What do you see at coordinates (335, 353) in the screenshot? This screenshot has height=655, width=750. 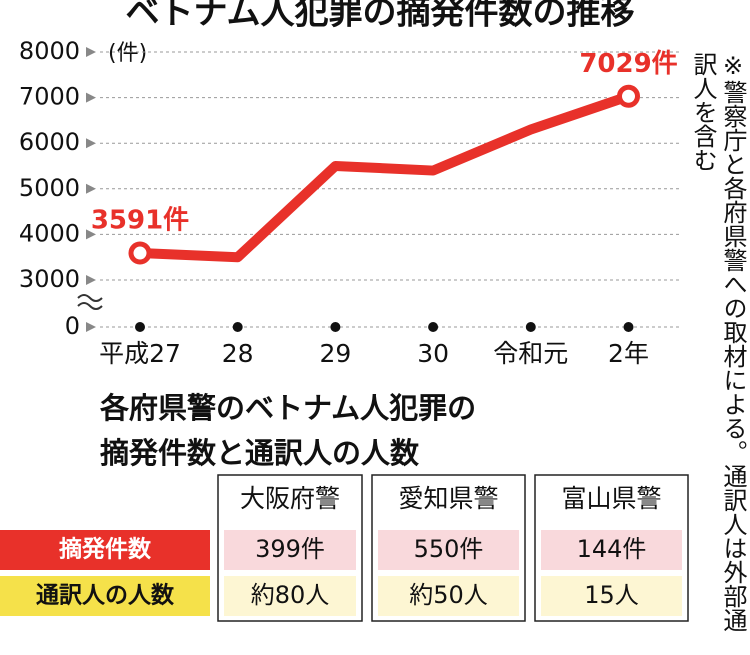 I see `x-tick-label: 29` at bounding box center [335, 353].